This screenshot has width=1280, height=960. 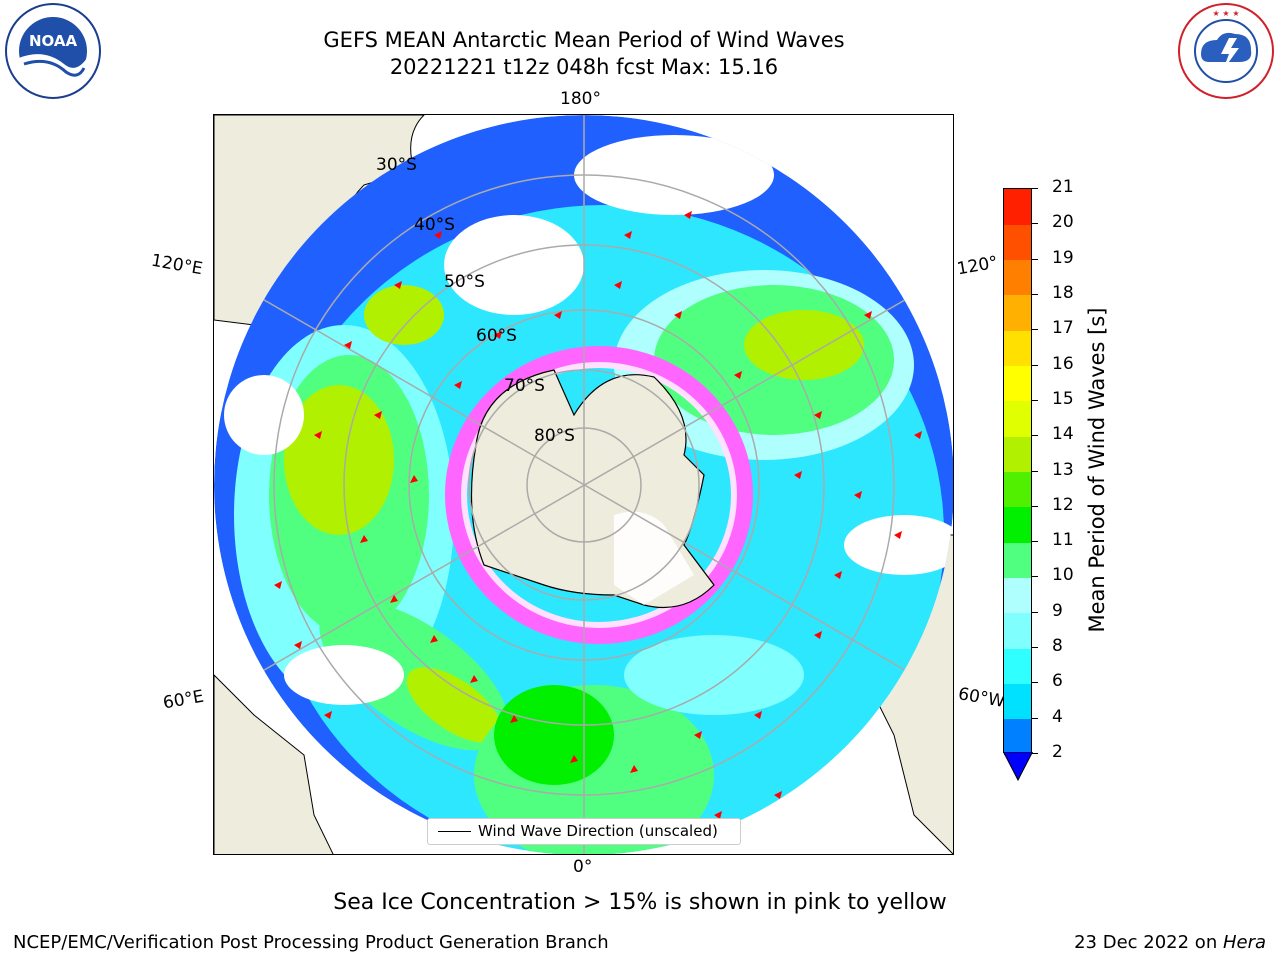 What do you see at coordinates (1057, 646) in the screenshot?
I see `colorbar-tick-label: 8` at bounding box center [1057, 646].